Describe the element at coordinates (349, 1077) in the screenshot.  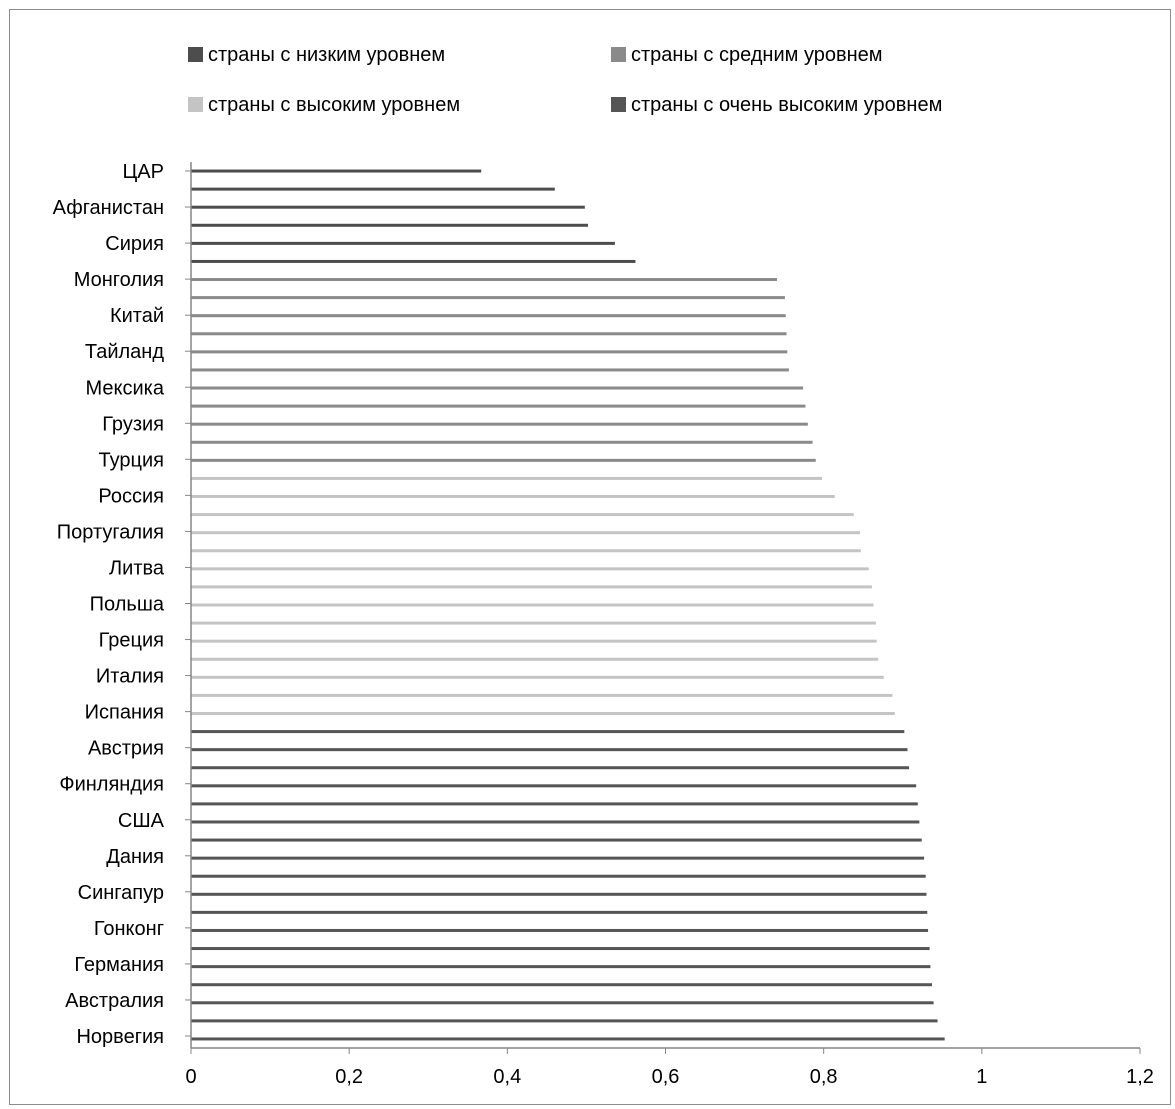
I see `x-tick-label: 0,2` at that location.